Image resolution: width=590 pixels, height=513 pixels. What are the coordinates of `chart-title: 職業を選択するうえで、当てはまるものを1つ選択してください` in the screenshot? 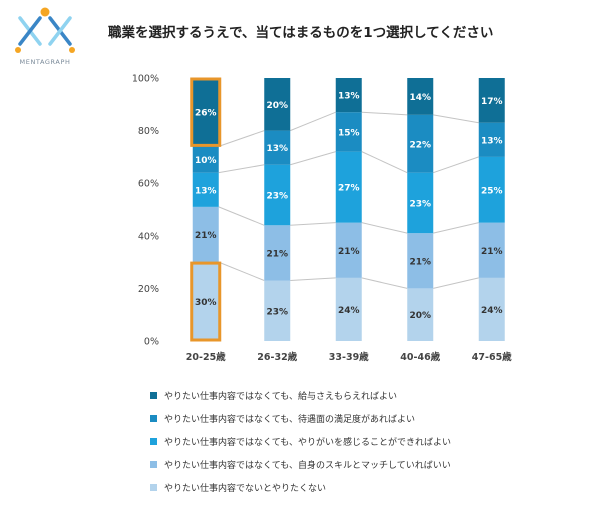 It's located at (301, 33).